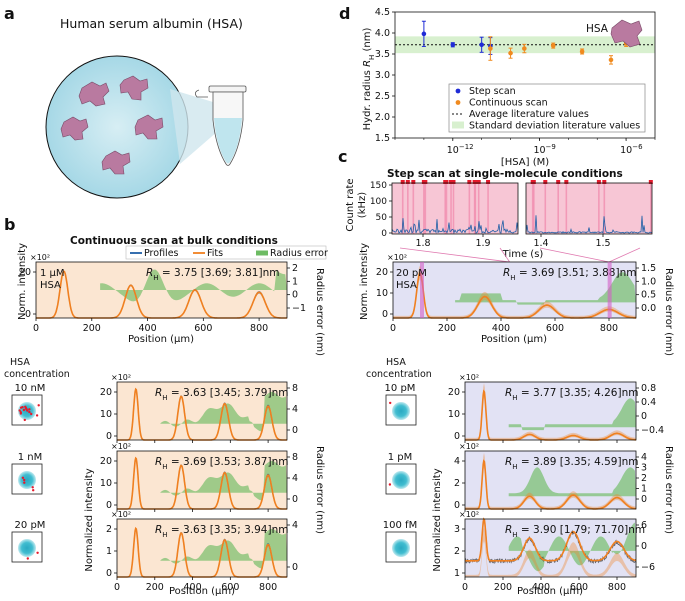 This screenshot has width=685, height=601. I want to click on y-tick-label-right: 1, so click(295, 281).